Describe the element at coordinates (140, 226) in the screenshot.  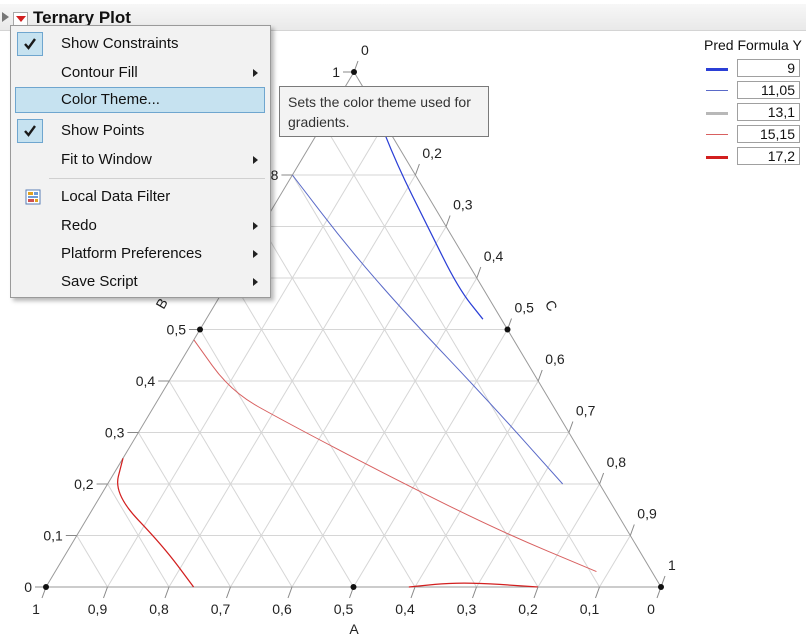
I see `menu-item-redo: Redo` at that location.